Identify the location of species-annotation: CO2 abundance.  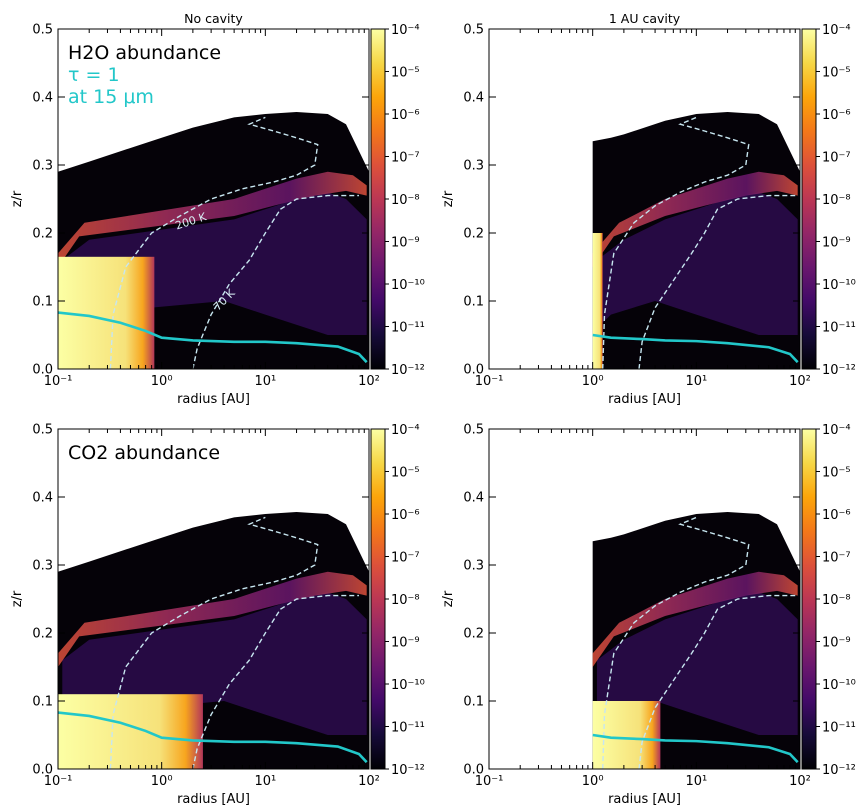
(144, 453).